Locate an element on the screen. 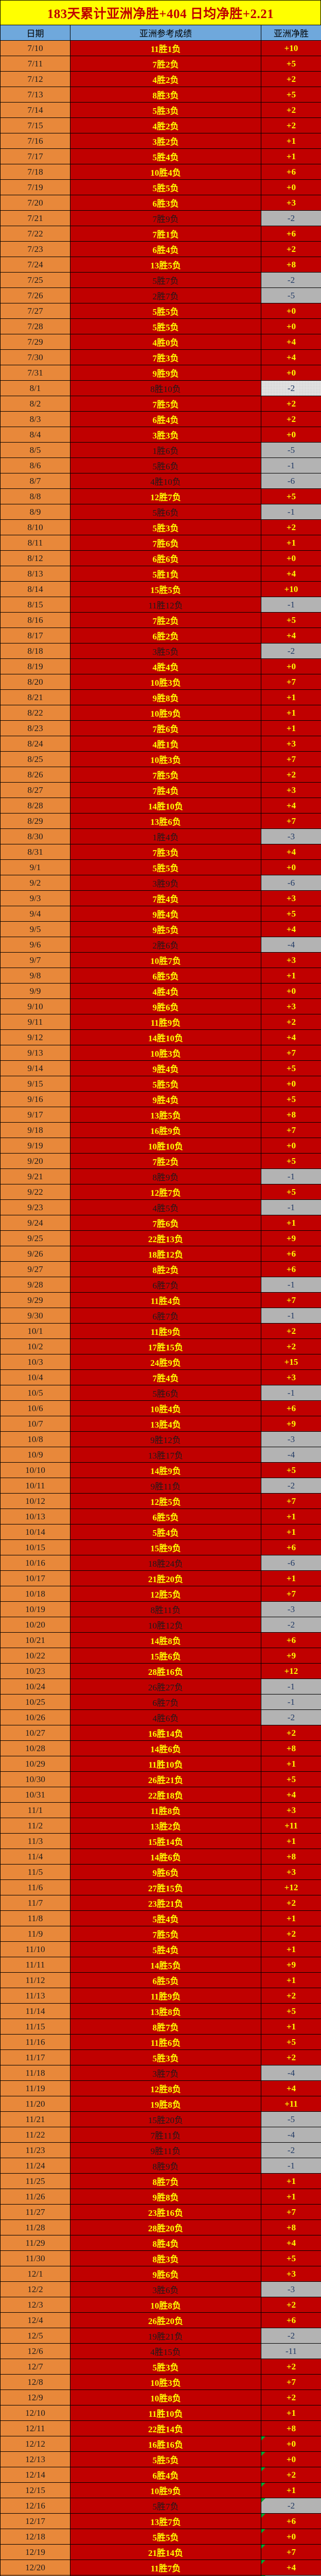  cell-date: 8/10 is located at coordinates (35, 527).